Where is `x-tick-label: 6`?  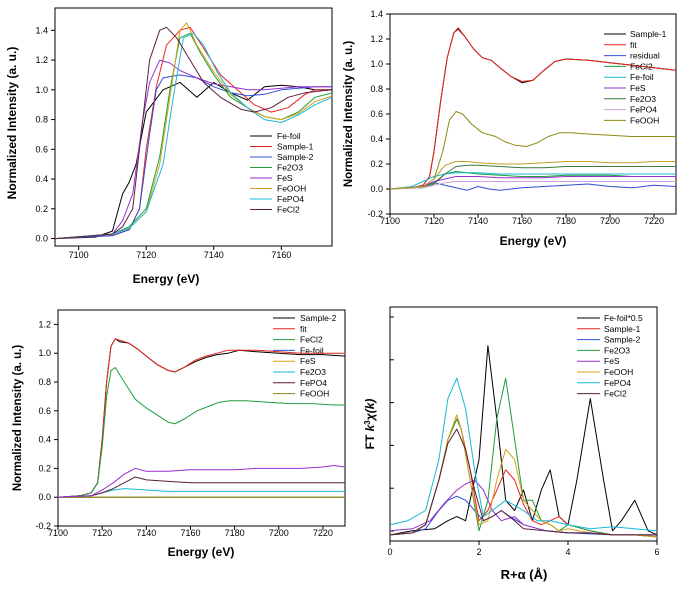
x-tick-label: 6 is located at coordinates (656, 552).